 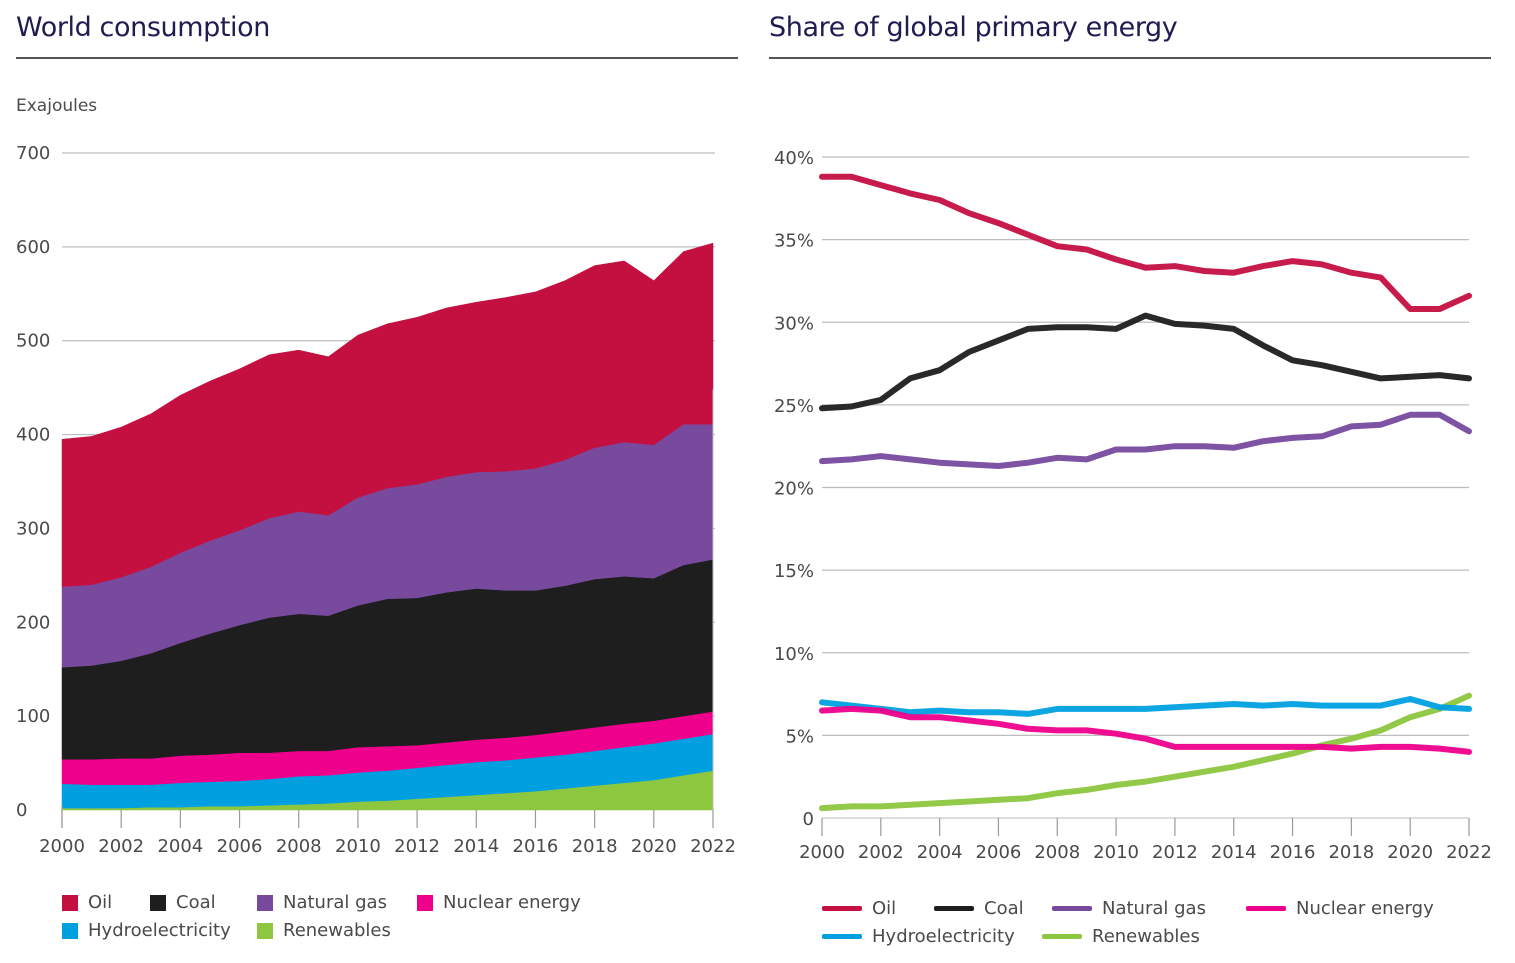 I want to click on y-tick-label: 500, so click(x=33, y=341).